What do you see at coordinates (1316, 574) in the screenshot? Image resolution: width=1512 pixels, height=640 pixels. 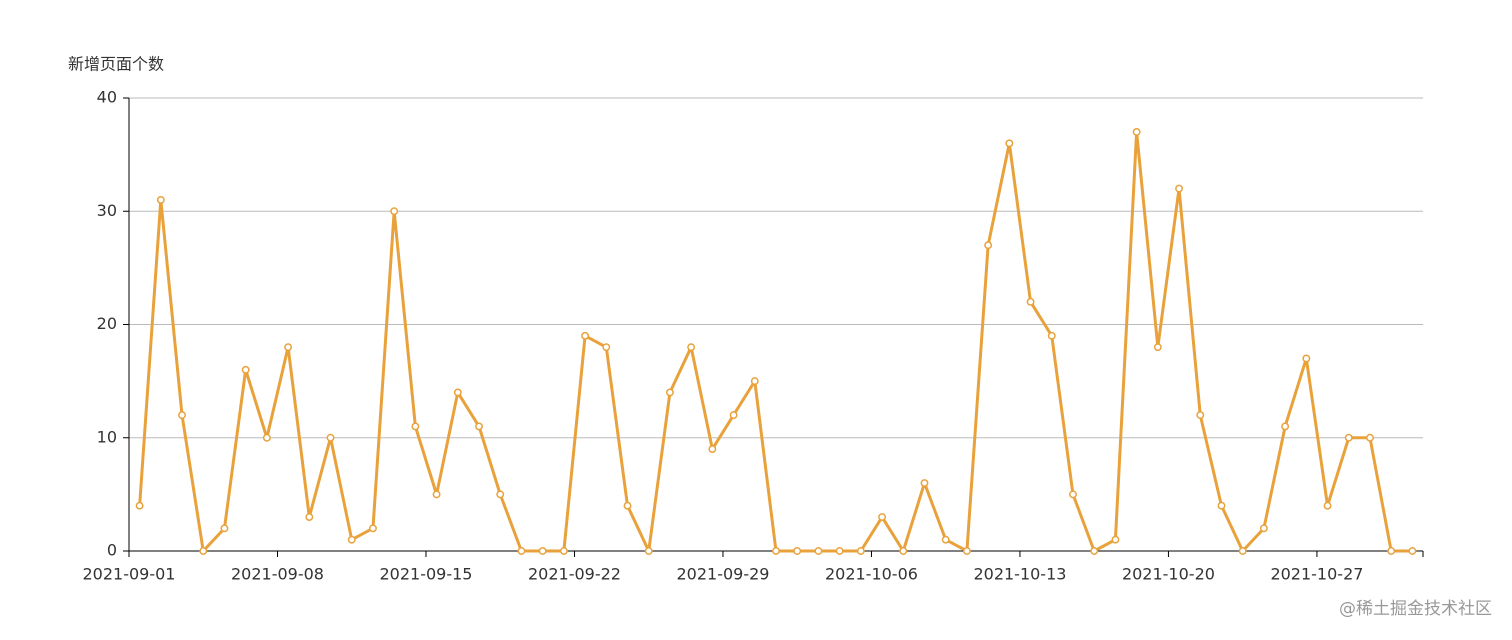 I see `x-tick-label: 2021-10-27` at bounding box center [1316, 574].